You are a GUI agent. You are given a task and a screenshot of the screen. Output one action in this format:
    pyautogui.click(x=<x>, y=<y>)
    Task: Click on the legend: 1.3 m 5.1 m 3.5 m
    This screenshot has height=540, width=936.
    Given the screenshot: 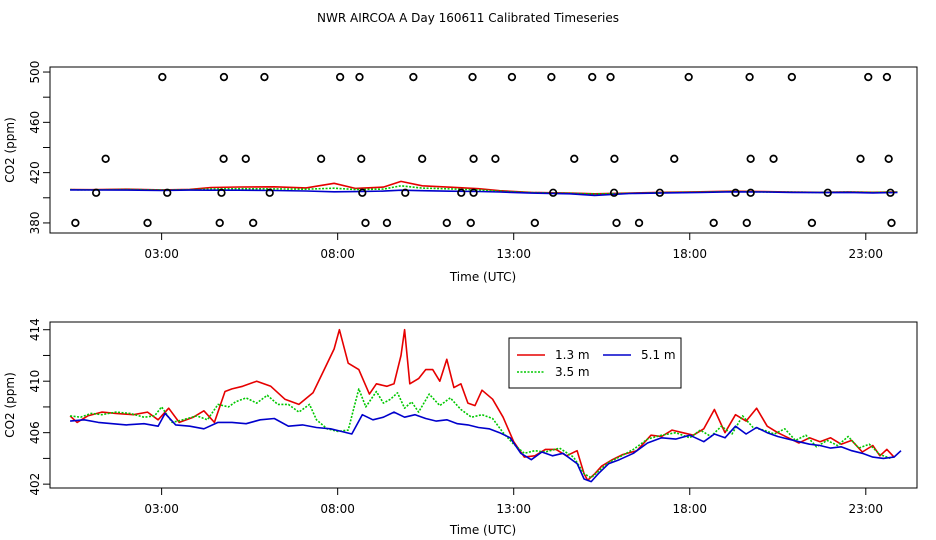 What is the action you would take?
    pyautogui.click(x=595, y=363)
    